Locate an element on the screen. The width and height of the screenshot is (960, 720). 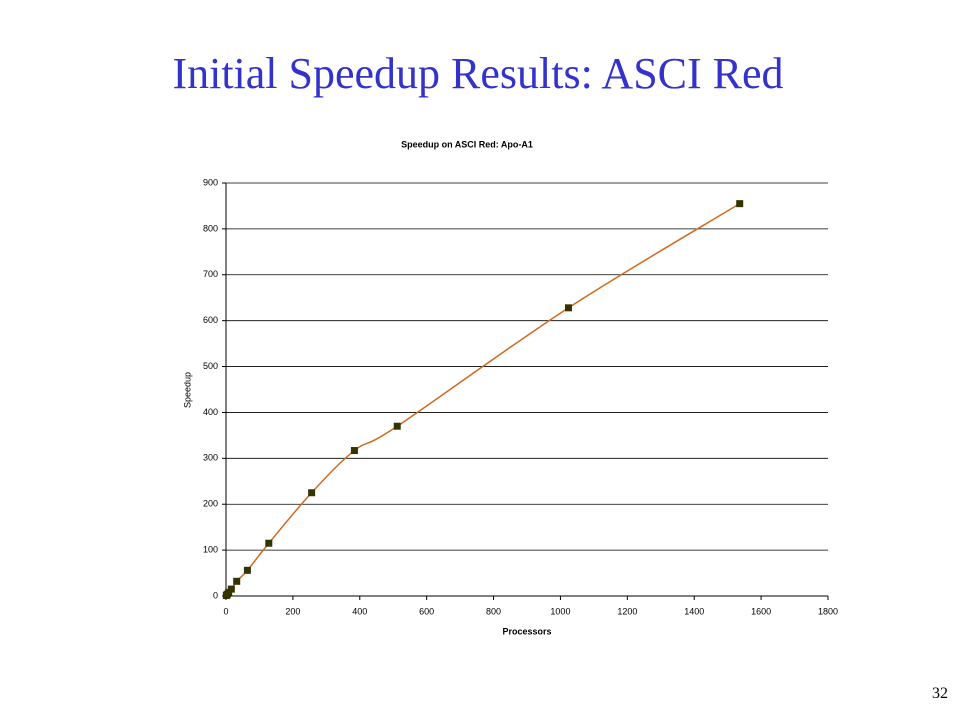
x-tick-label: 1400 is located at coordinates (694, 611).